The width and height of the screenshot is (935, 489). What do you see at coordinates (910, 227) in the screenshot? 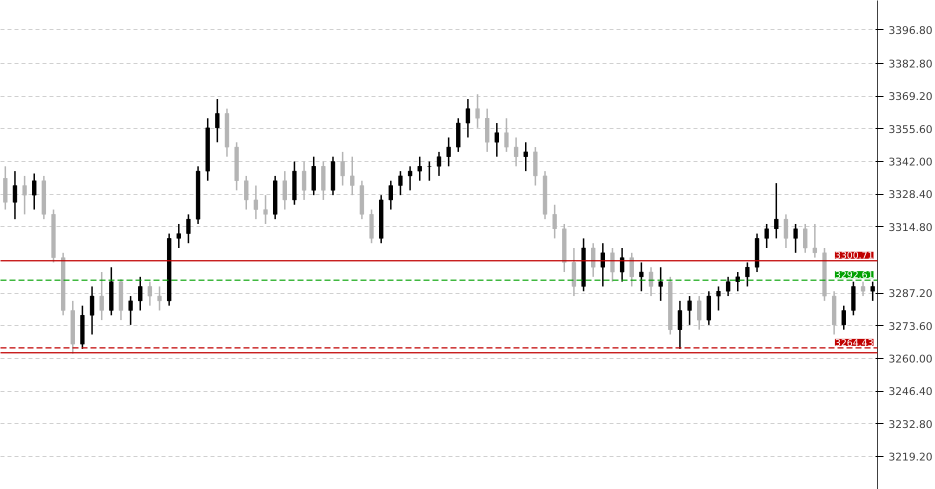
I see `y-tick-label: 3314.80` at bounding box center [910, 227].